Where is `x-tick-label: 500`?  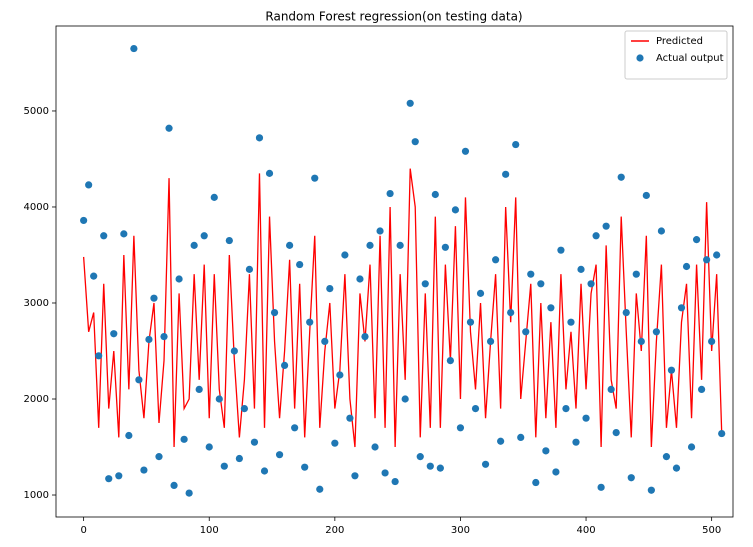
x-tick-label: 500 is located at coordinates (711, 530).